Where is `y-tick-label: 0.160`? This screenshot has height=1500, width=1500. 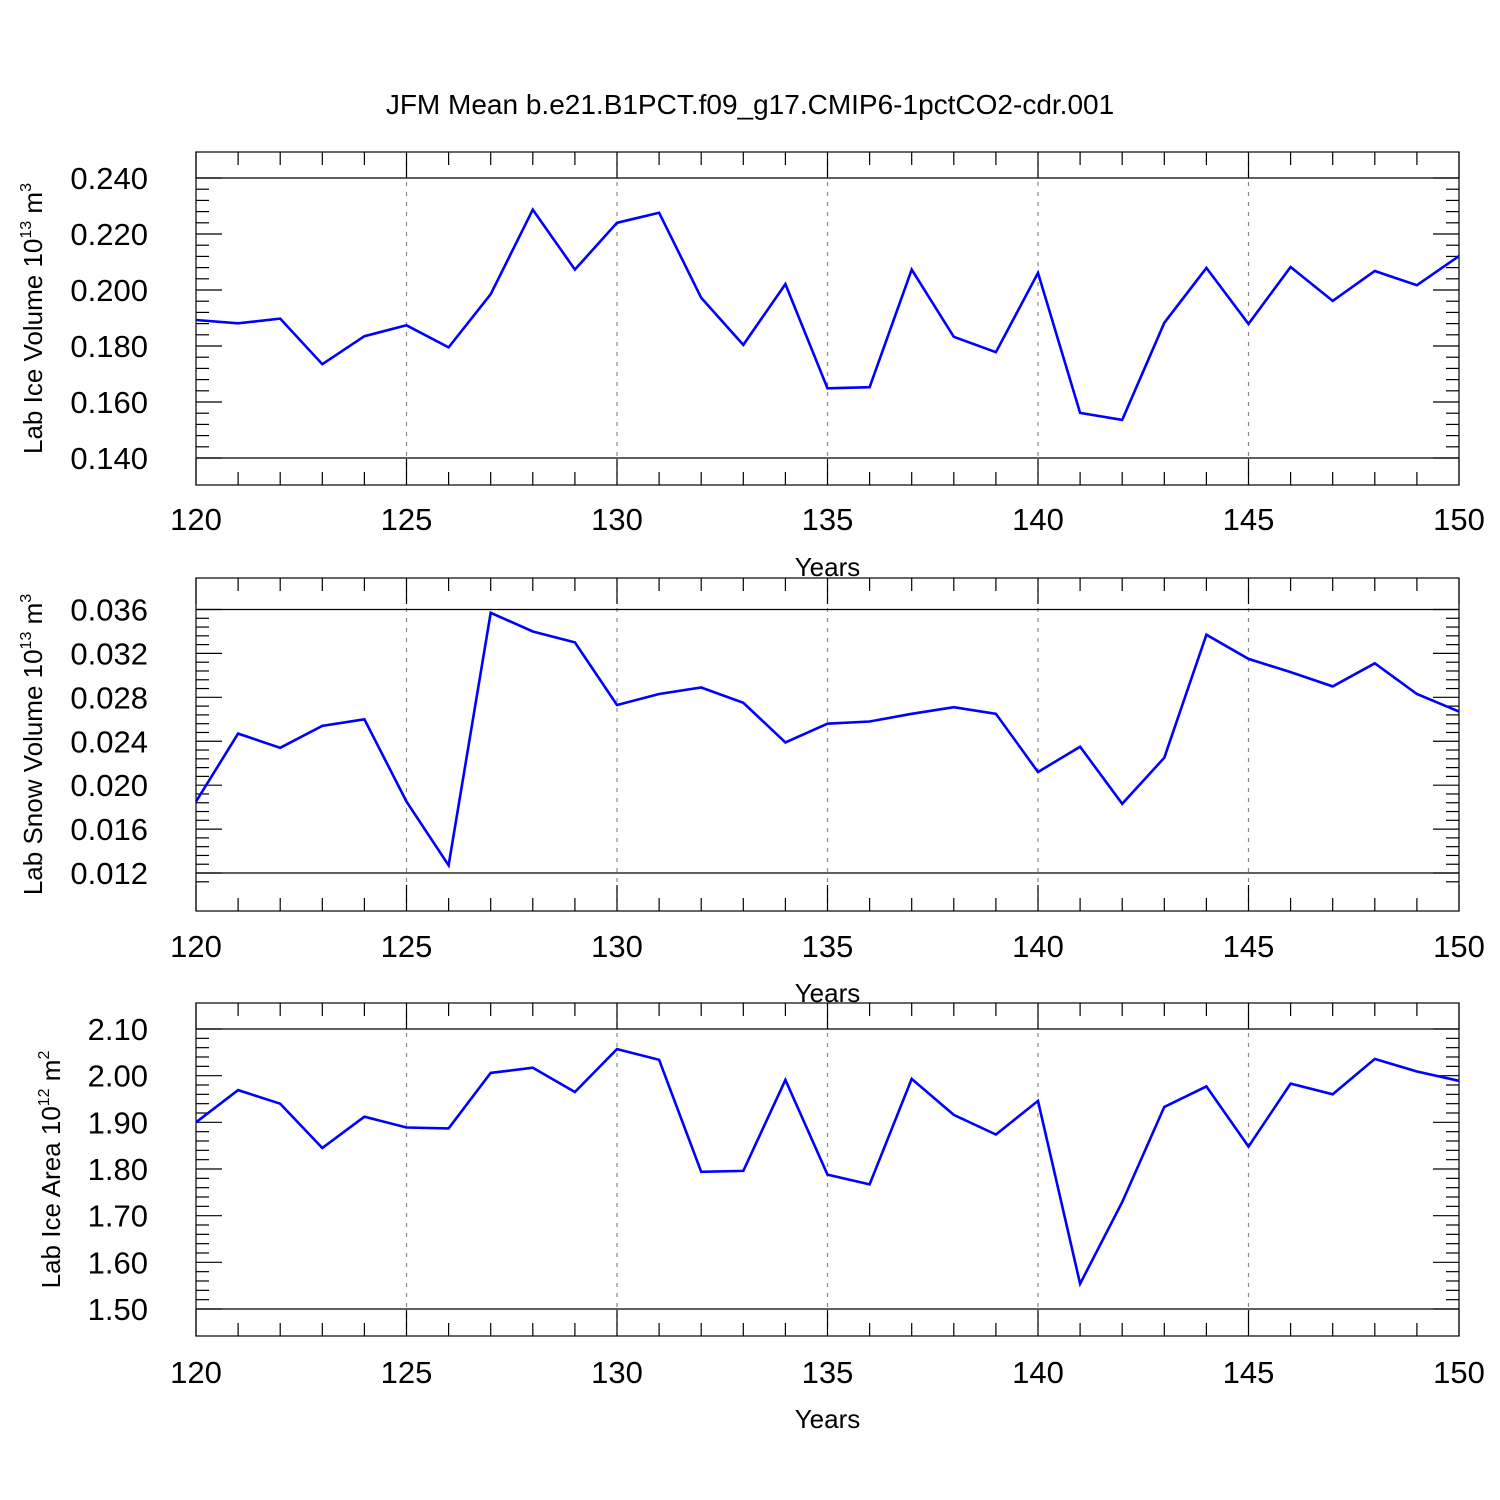
y-tick-label: 0.160 is located at coordinates (109, 402).